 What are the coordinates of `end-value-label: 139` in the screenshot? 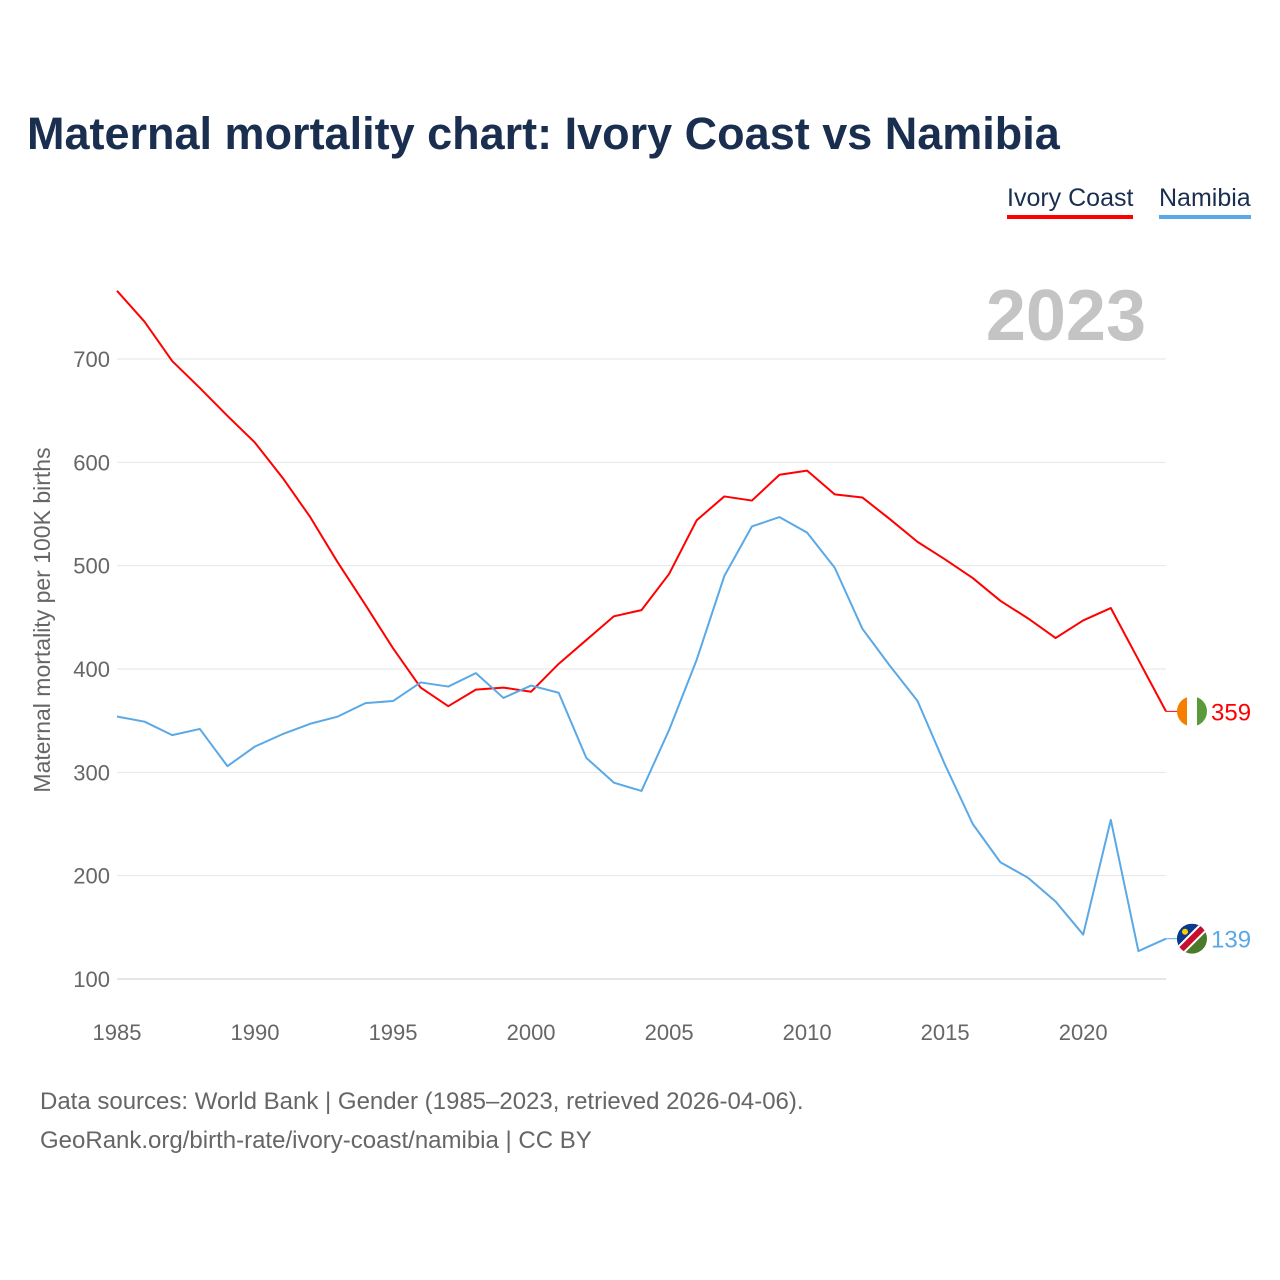 It's located at (1231, 940).